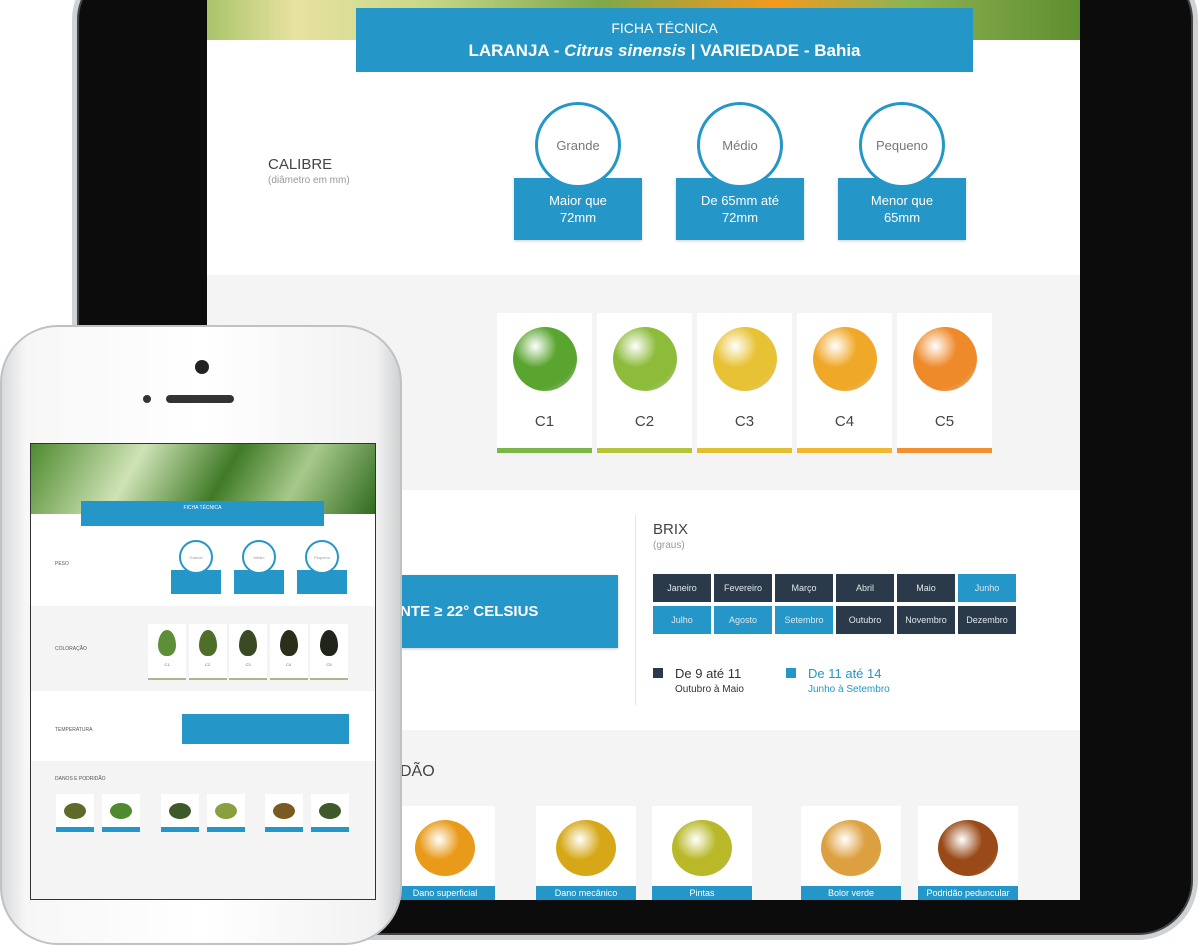 This screenshot has height=945, width=1200. I want to click on color-code: C2, so click(644, 421).